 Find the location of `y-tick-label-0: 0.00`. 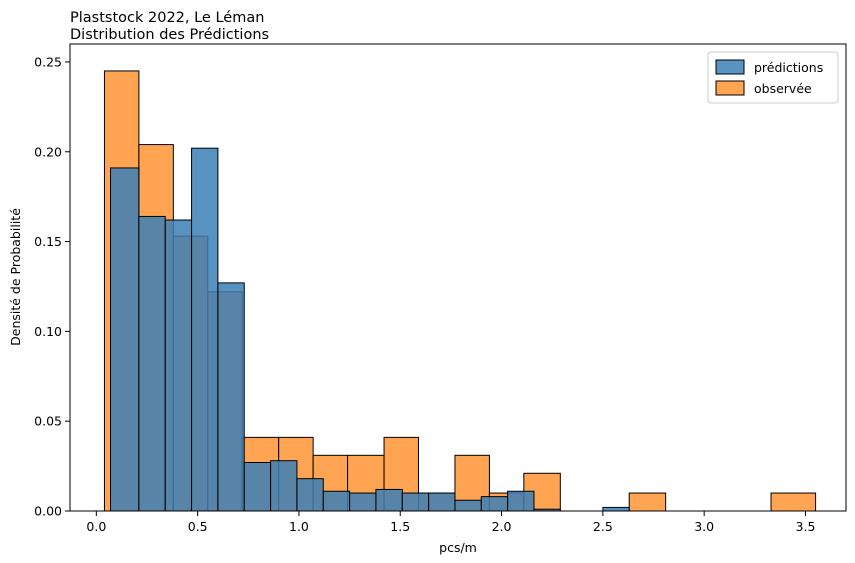

y-tick-label-0: 0.00 is located at coordinates (48, 511).